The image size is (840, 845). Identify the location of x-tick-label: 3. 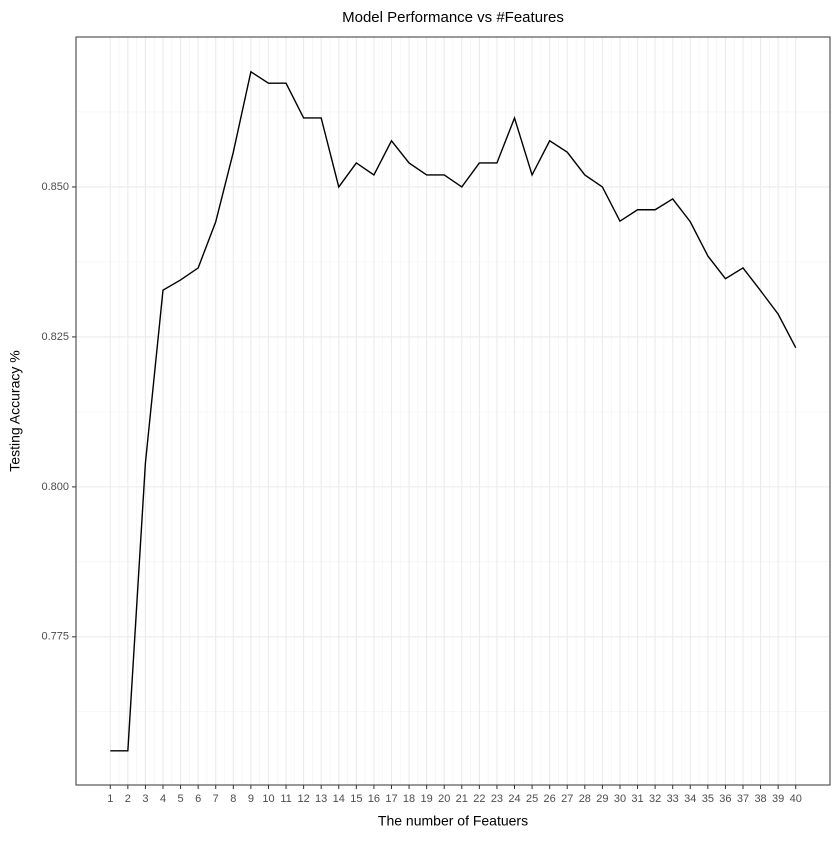
(145, 799).